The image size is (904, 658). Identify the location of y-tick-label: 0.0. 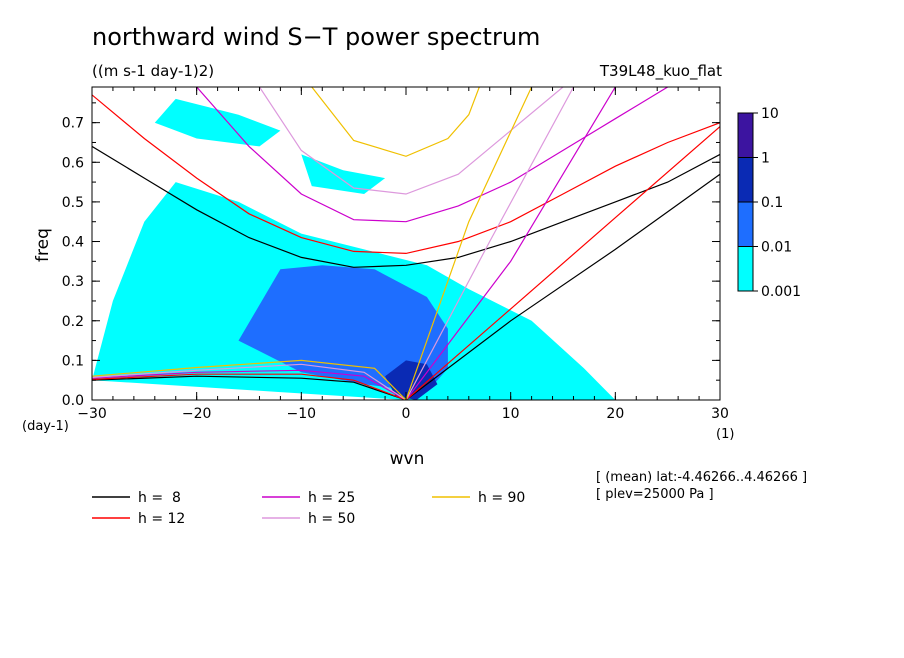
(73, 401).